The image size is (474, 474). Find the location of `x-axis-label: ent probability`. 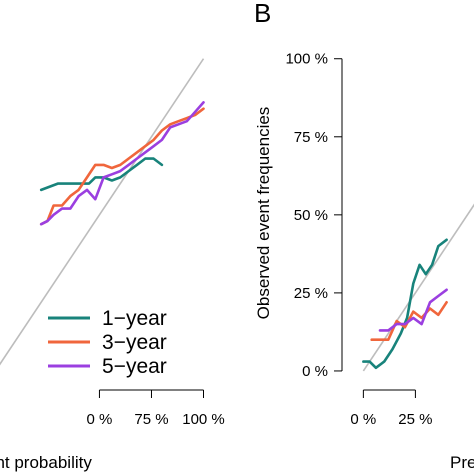

x-axis-label: ent probability is located at coordinates (46, 462).